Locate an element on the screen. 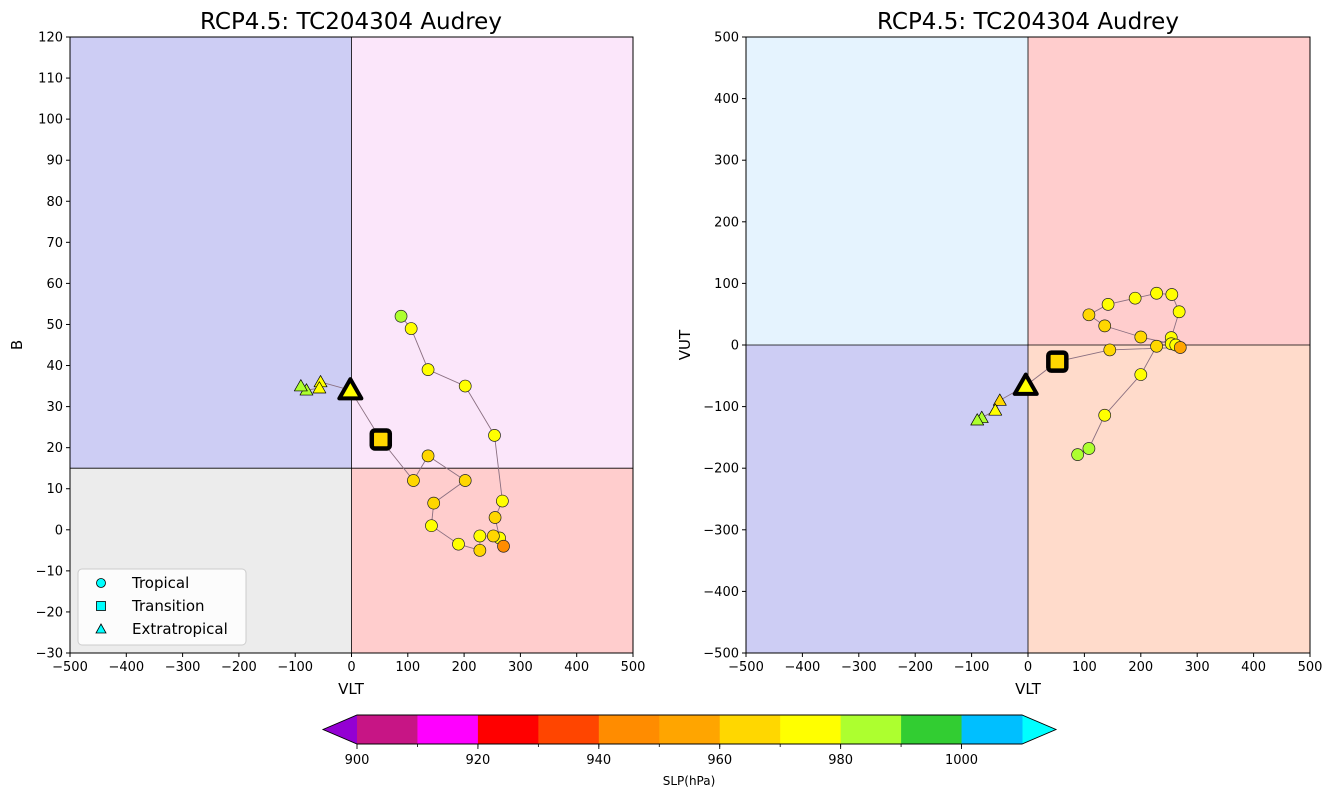 The width and height of the screenshot is (1332, 803). x-tick-label: 0 is located at coordinates (351, 667).